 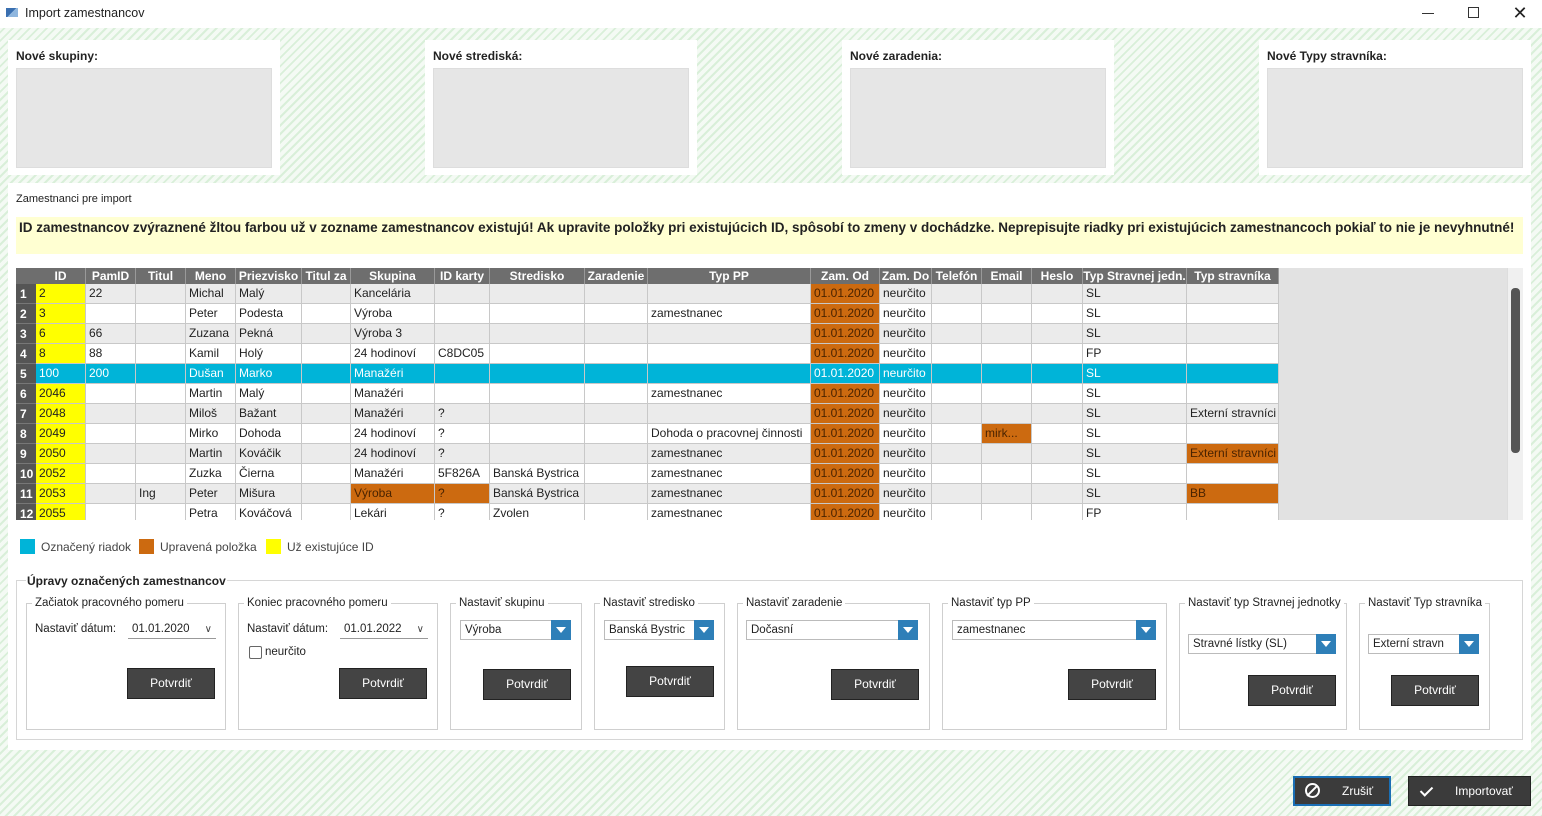 I want to click on cell: 2049, so click(x=61, y=434).